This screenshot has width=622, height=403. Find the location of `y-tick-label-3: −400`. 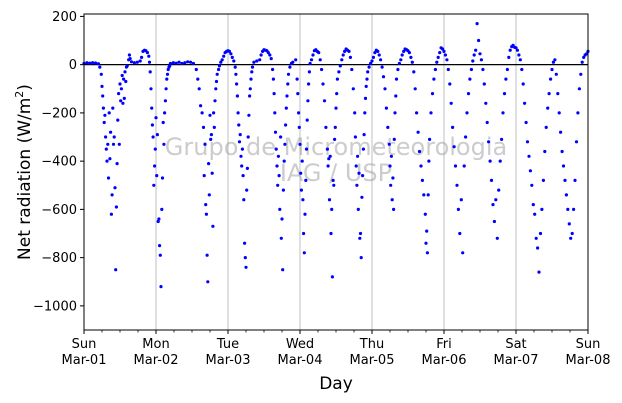

y-tick-label-3: −400 is located at coordinates (59, 162).